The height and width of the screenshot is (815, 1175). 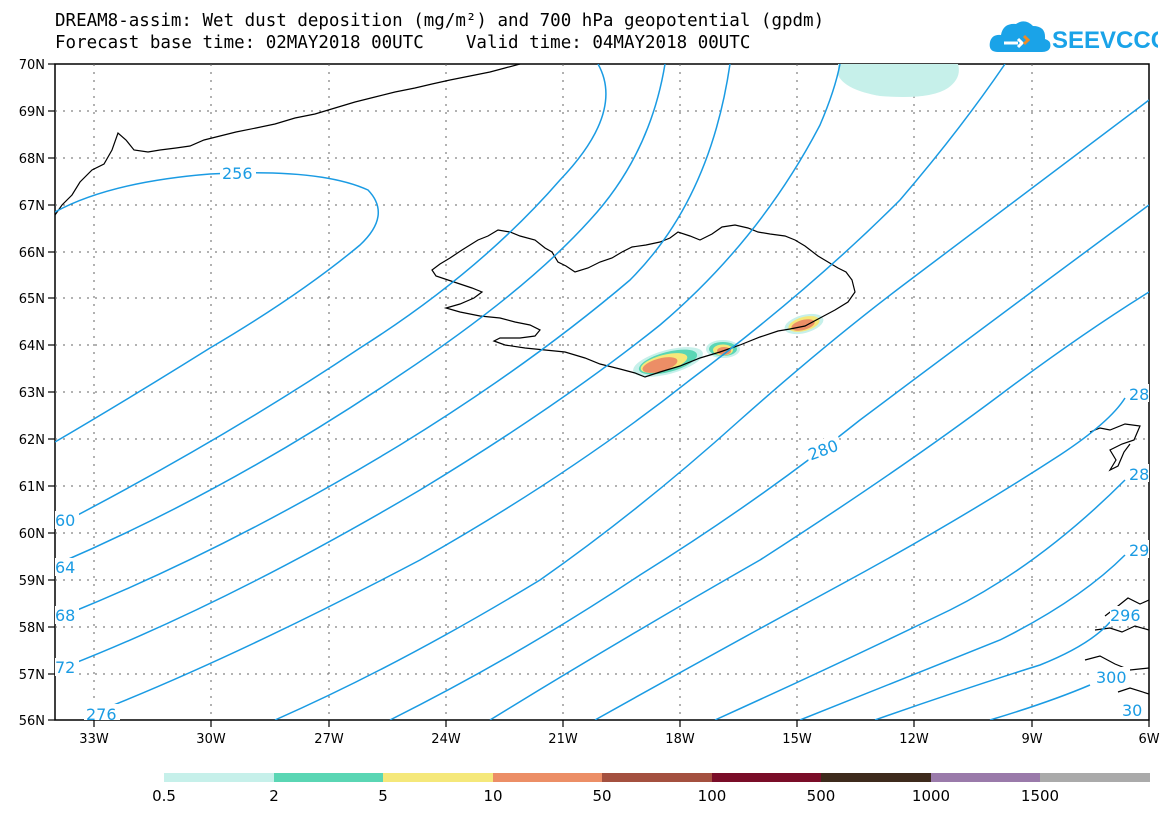 I want to click on contour-label-260: 60, so click(x=65, y=520).